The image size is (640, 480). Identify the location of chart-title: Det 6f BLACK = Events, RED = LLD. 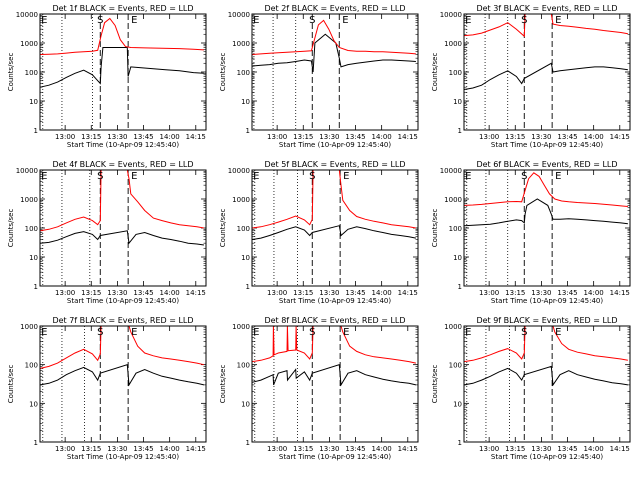
(546, 164).